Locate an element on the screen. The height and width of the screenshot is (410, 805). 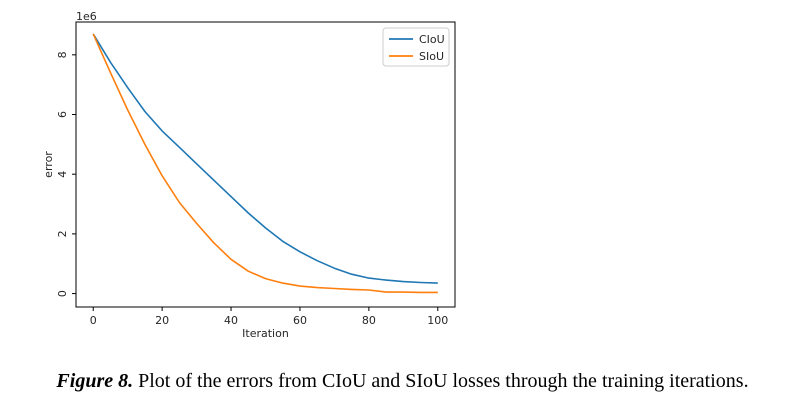
x-tick-label: 60 is located at coordinates (300, 320).